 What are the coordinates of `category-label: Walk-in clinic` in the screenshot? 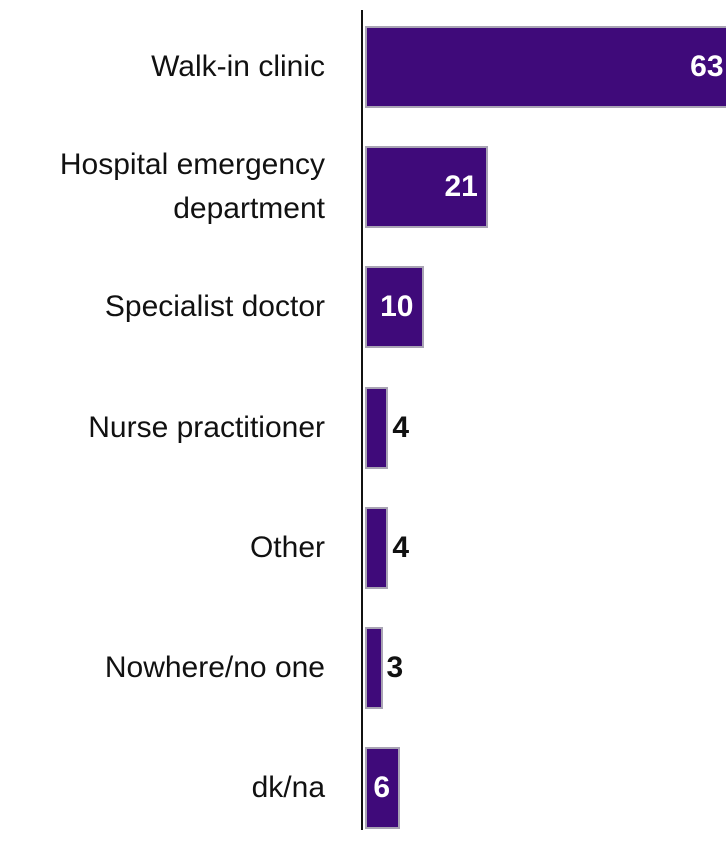 It's located at (238, 66).